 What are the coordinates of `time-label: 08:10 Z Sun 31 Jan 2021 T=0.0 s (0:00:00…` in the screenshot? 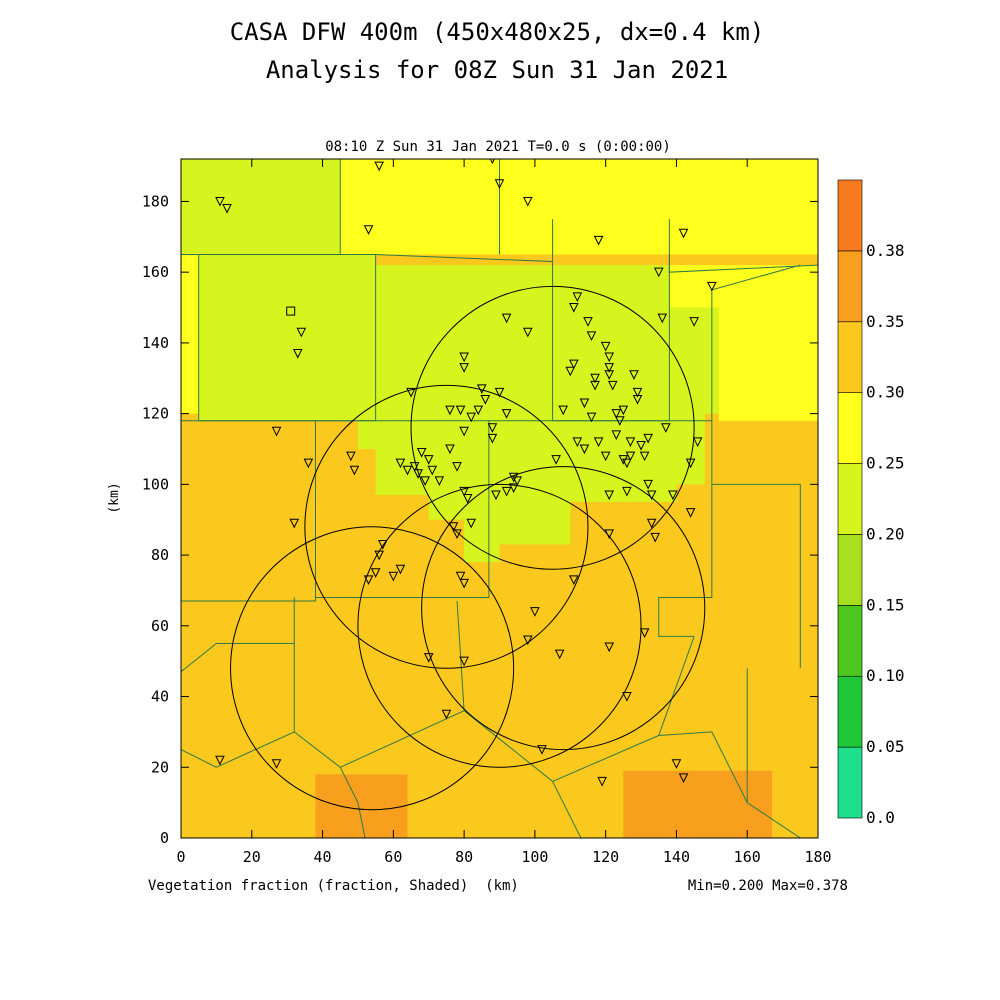 It's located at (498, 147).